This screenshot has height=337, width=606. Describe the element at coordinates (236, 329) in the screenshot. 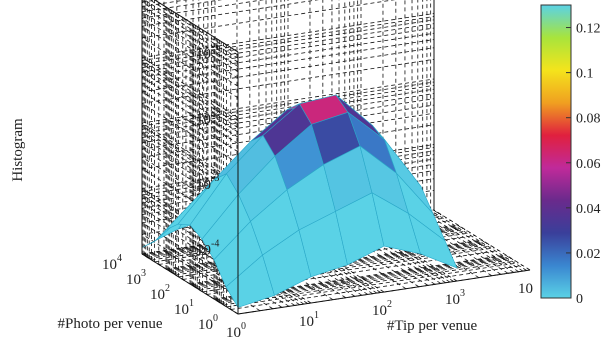

I see `x-tick-label: 10⁰` at that location.